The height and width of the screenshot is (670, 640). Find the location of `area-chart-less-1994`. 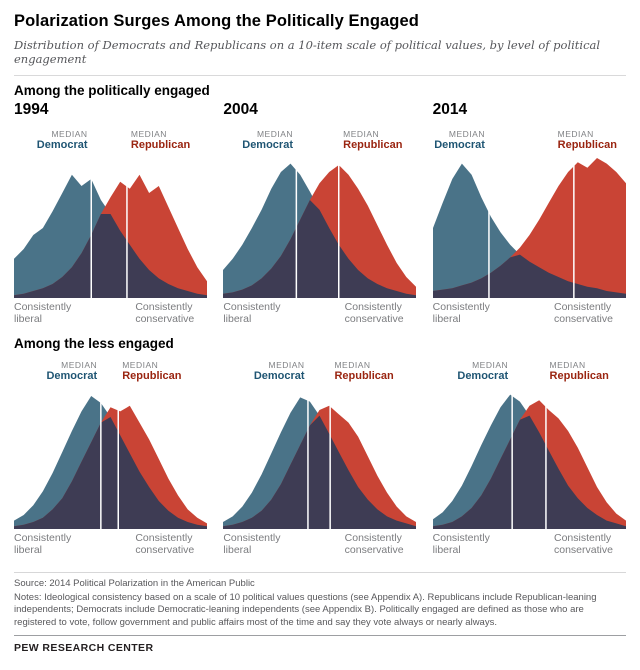

area-chart-less-1994 is located at coordinates (110, 456).